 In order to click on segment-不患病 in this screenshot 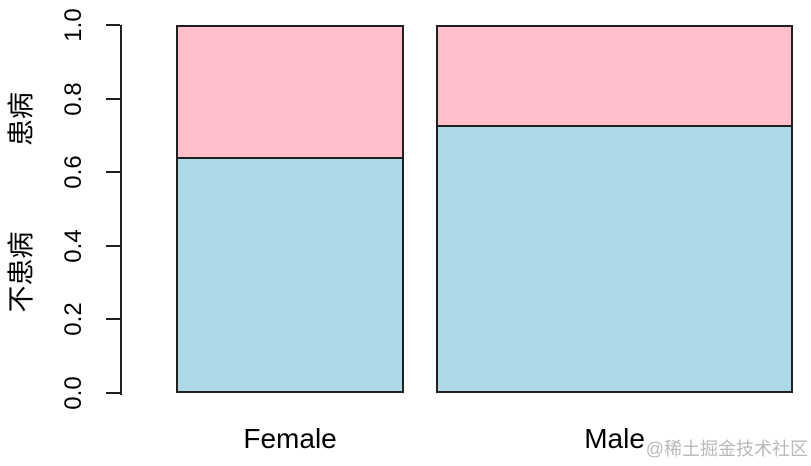, I will do `click(290, 274)`.